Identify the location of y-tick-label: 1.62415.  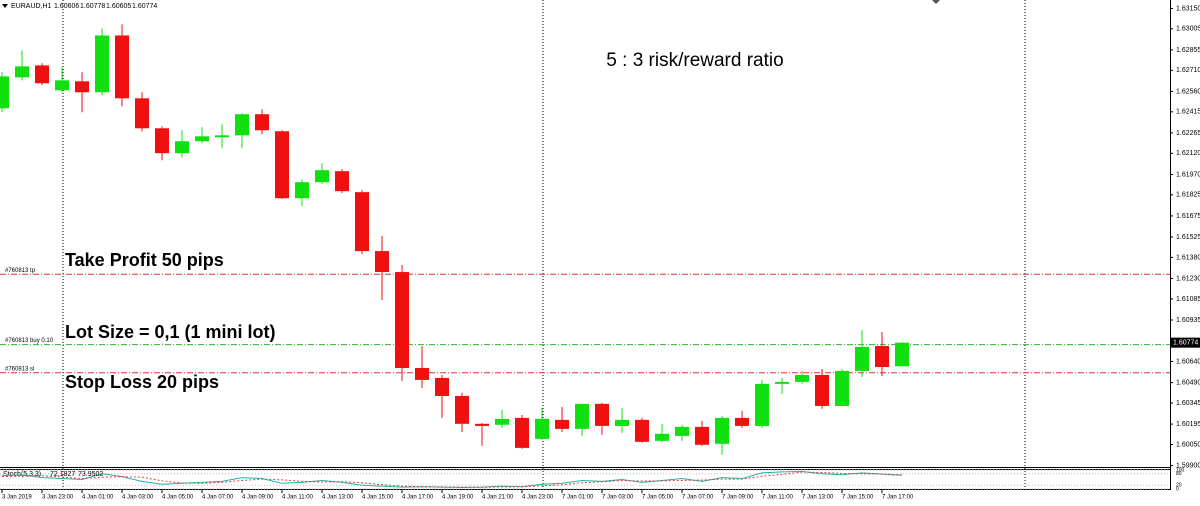
(1188, 112).